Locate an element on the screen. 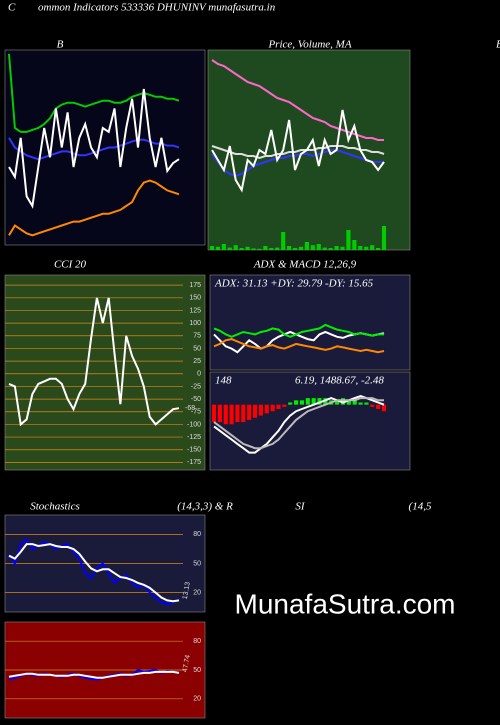 The image size is (500, 725). header-left: C is located at coordinates (12, 8).